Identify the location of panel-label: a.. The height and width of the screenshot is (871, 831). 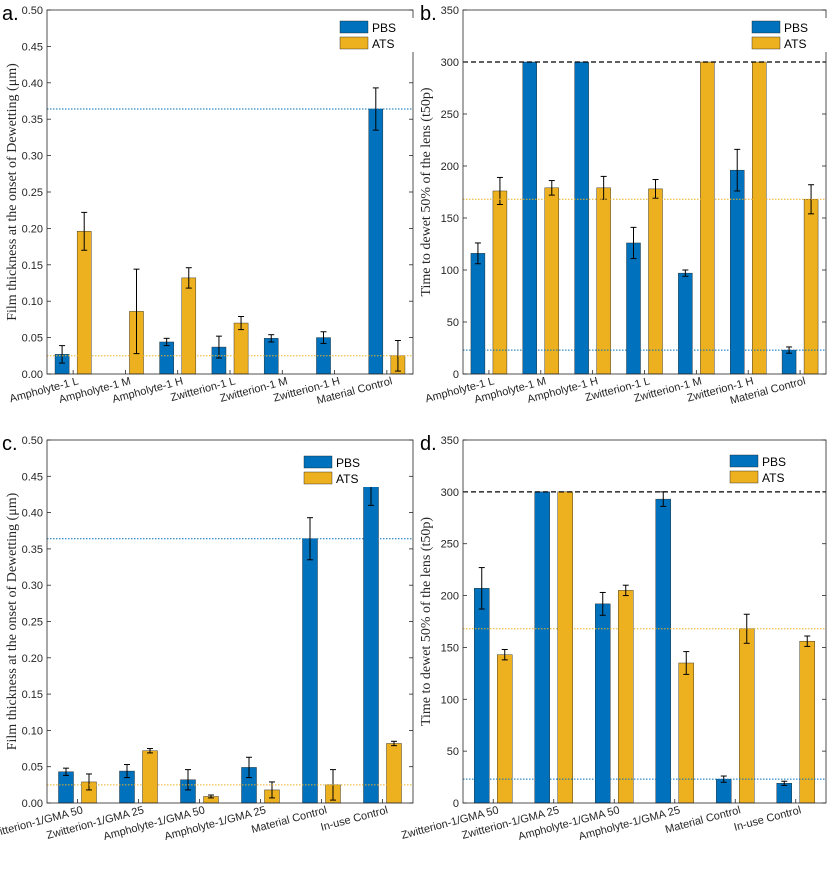
(10, 14).